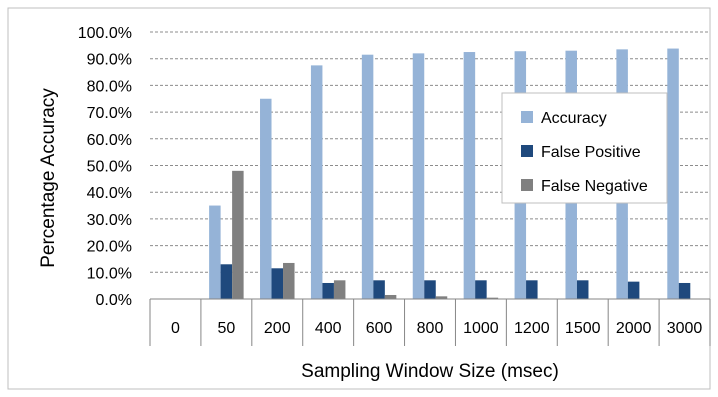 This screenshot has width=718, height=397. I want to click on x-axis-label: Sampling Window Size (msec), so click(430, 371).